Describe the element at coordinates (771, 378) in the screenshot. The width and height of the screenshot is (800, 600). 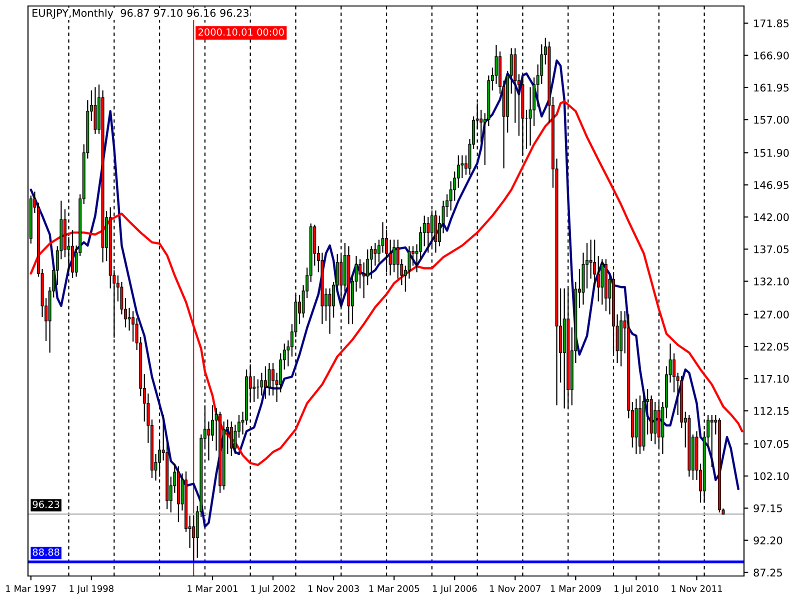
I see `y-tick-label: 117.10` at that location.